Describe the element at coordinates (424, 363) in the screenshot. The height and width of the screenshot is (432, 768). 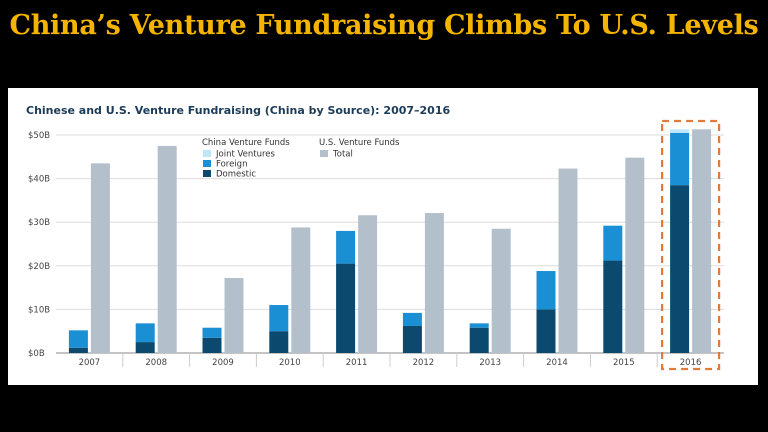
I see `x-tick-label: 2012` at that location.